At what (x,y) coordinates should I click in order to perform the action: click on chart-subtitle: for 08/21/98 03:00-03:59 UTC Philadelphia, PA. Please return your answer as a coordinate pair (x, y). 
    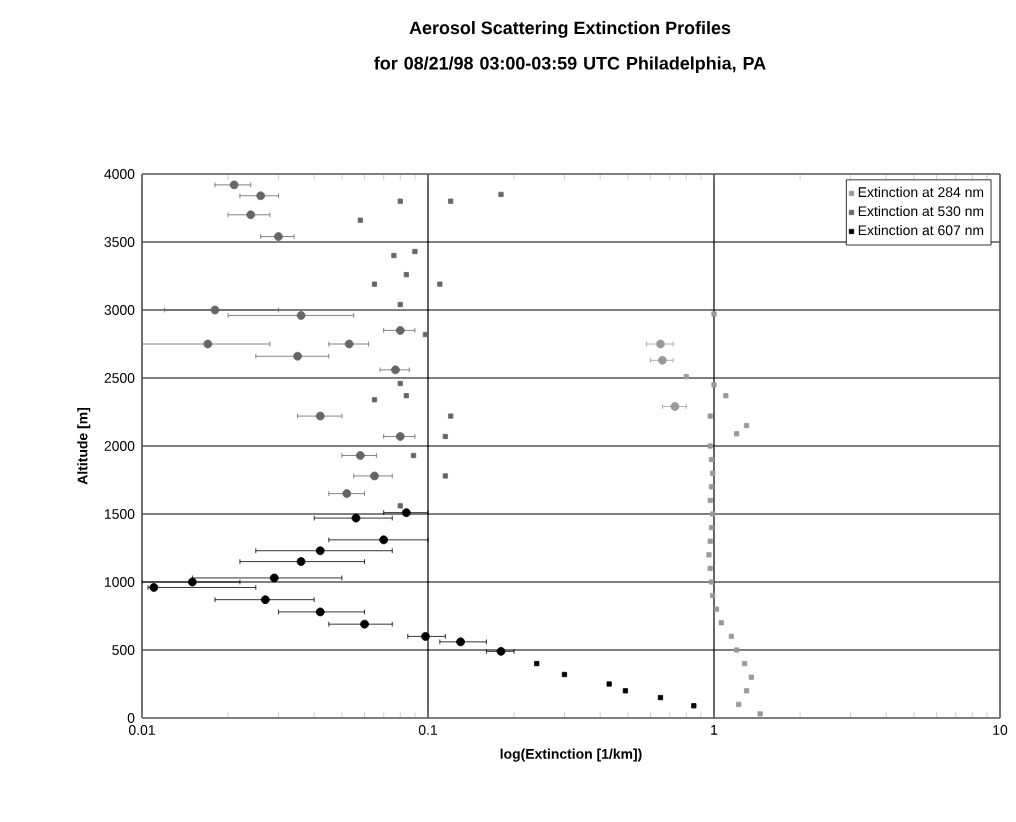
    Looking at the image, I should click on (570, 65).